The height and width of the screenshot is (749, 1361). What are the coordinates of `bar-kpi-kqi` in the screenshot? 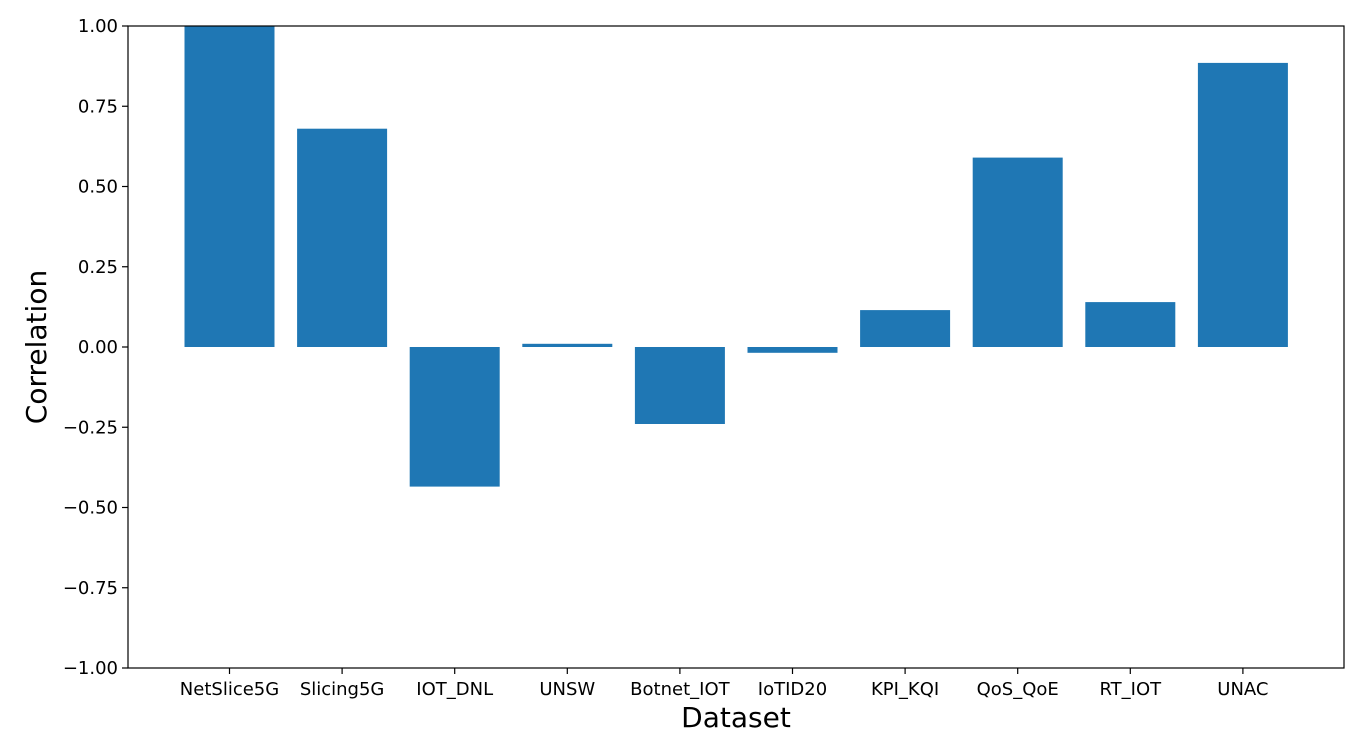 It's located at (905, 328).